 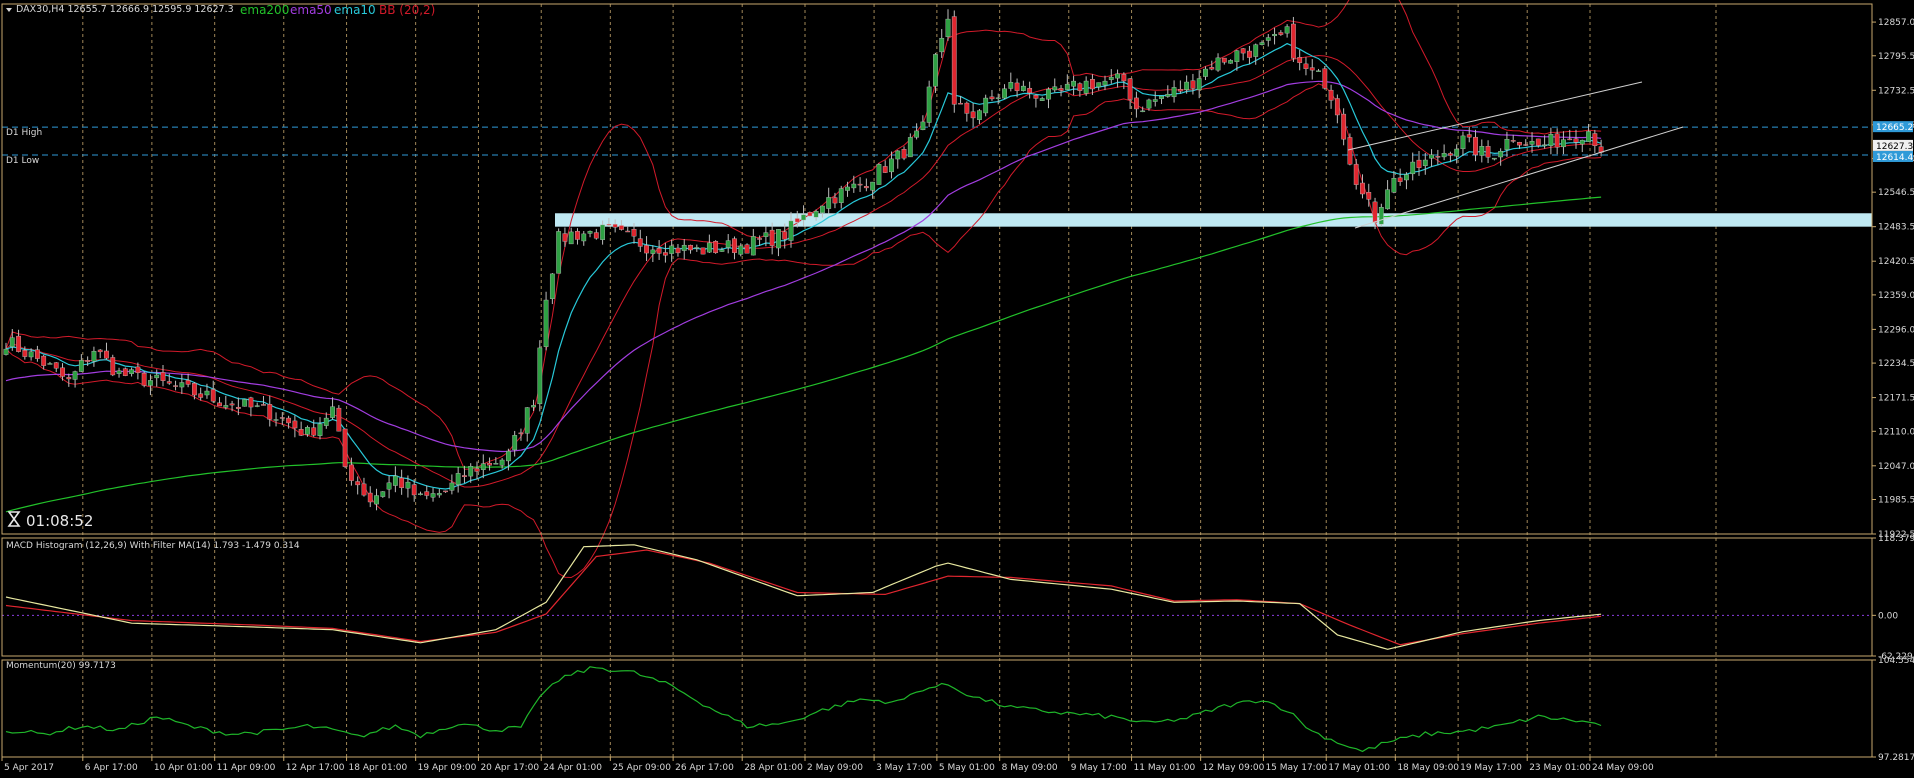 What do you see at coordinates (9, 10) in the screenshot?
I see `chevron-down-icon` at bounding box center [9, 10].